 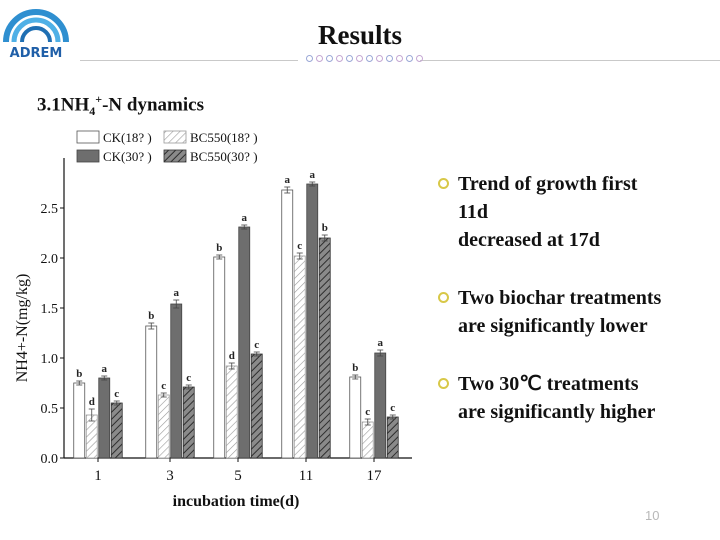 What do you see at coordinates (98, 476) in the screenshot?
I see `x-tick-label: 1` at bounding box center [98, 476].